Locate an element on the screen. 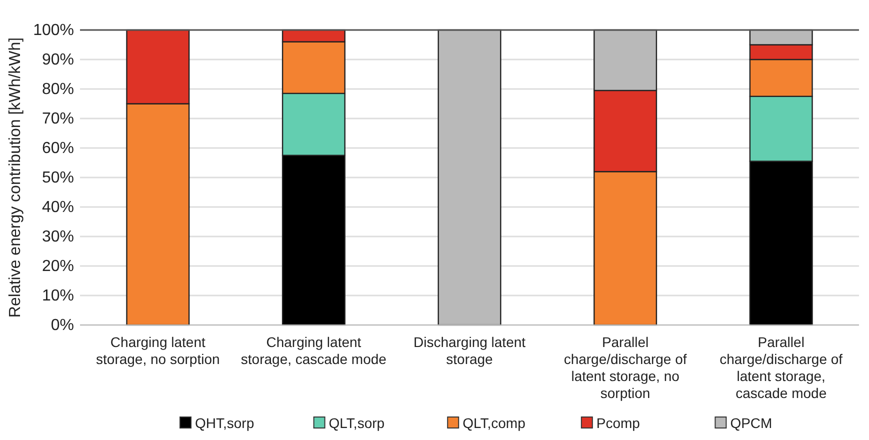 The width and height of the screenshot is (869, 440). y-tick-label: 0% is located at coordinates (62, 325).